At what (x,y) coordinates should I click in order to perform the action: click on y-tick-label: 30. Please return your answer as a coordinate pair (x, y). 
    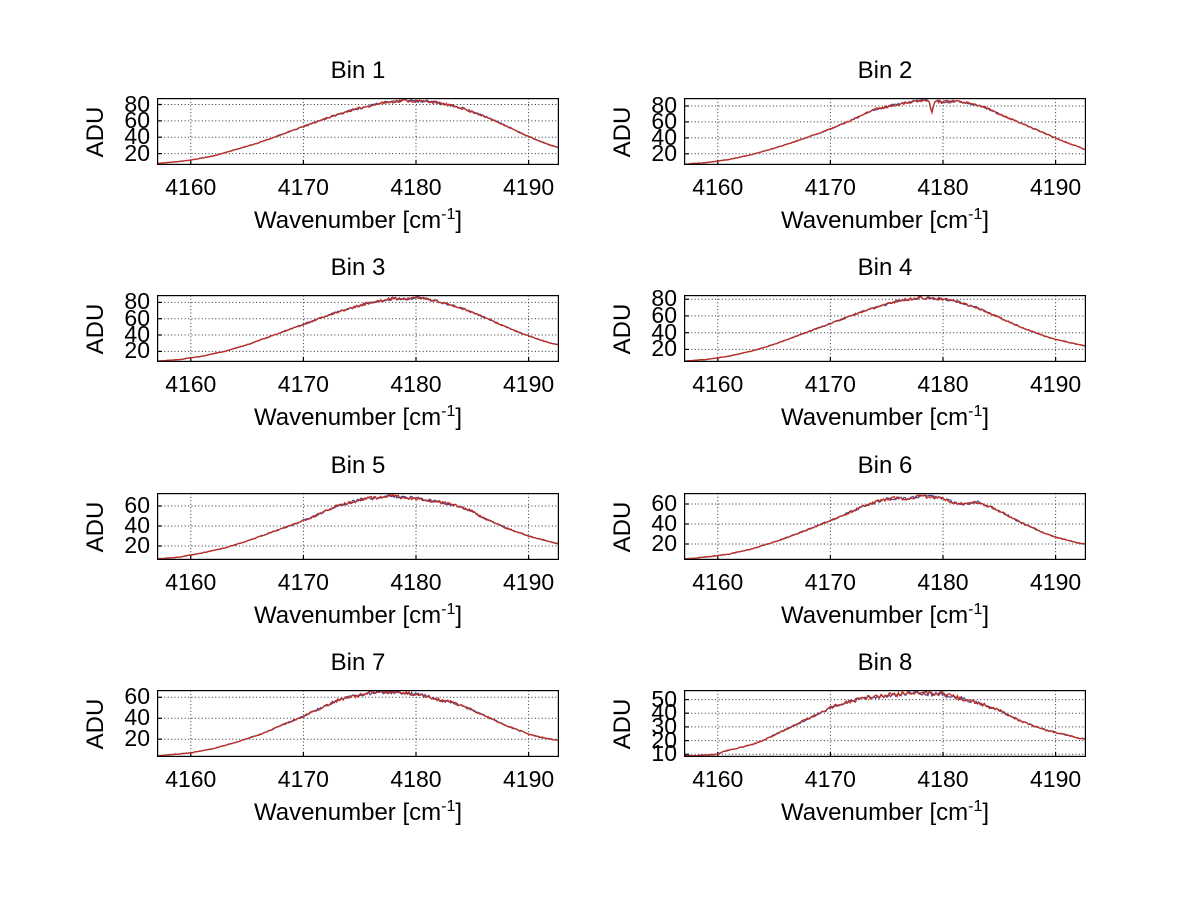
    Looking at the image, I should click on (664, 725).